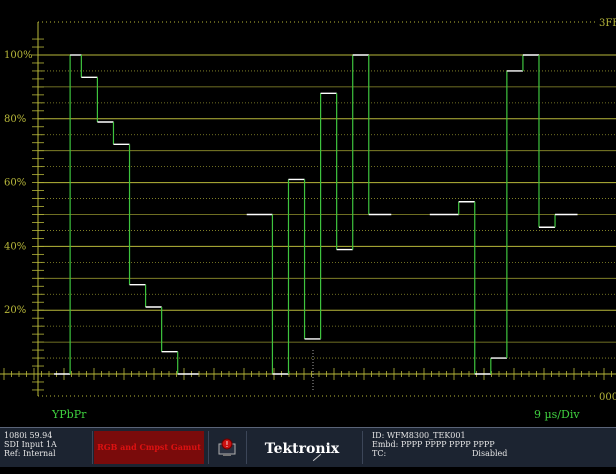 The image size is (616, 474). What do you see at coordinates (433, 444) in the screenshot?
I see `embedded-audio-status: Embd: PPPP PPPP PPPP PPPP` at bounding box center [433, 444].